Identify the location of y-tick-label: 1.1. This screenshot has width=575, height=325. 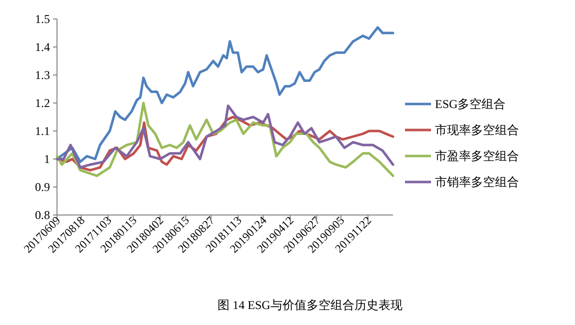
(42, 131).